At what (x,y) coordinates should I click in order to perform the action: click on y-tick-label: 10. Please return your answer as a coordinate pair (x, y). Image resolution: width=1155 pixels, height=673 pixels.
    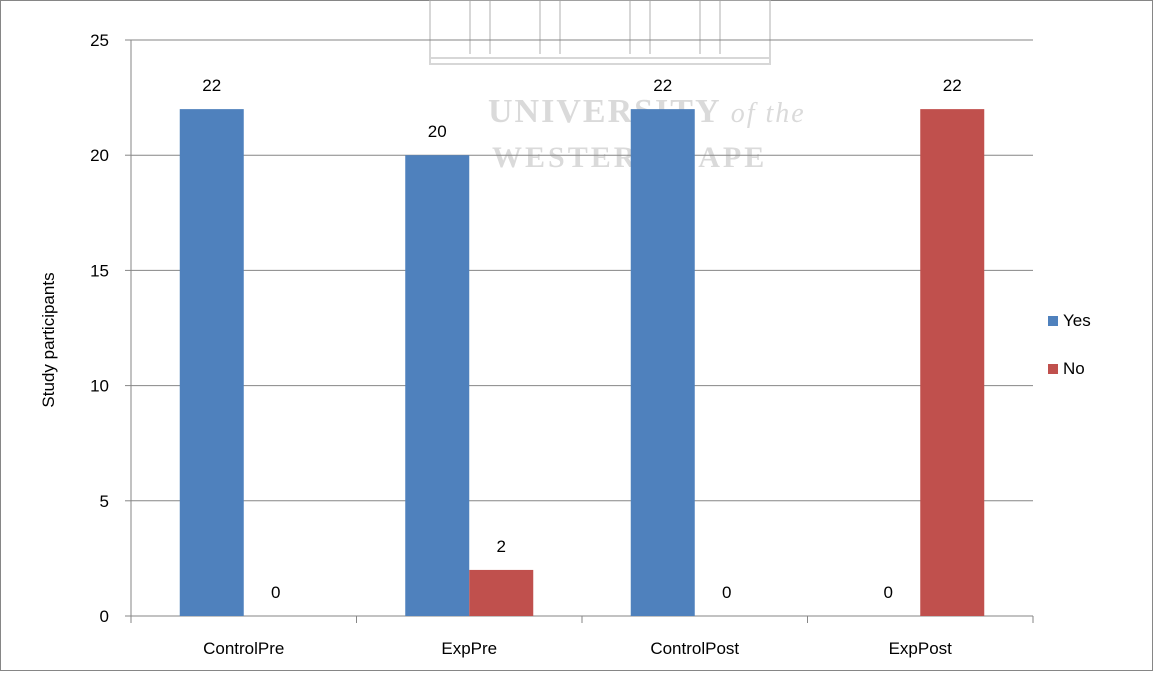
    Looking at the image, I should click on (99, 386).